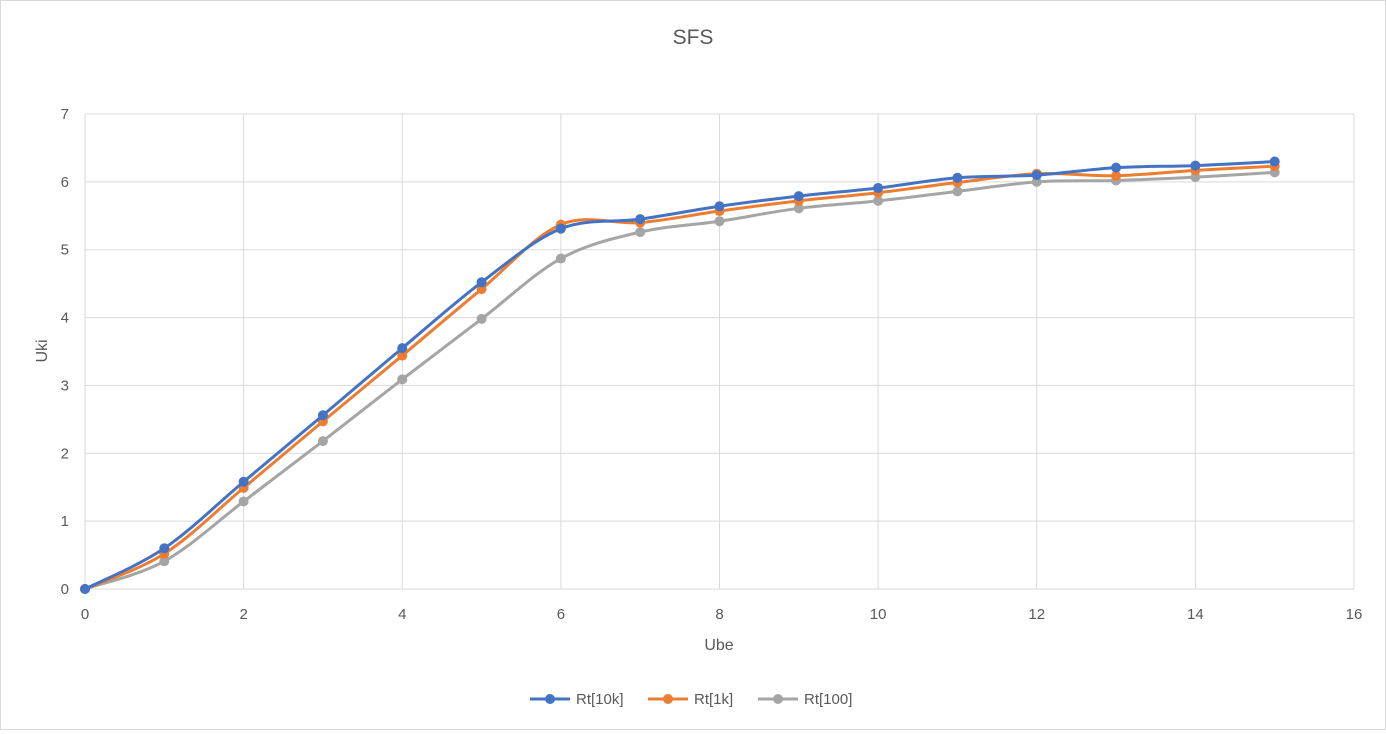 Image resolution: width=1386 pixels, height=734 pixels. What do you see at coordinates (65, 589) in the screenshot?
I see `y-tick-label: 0` at bounding box center [65, 589].